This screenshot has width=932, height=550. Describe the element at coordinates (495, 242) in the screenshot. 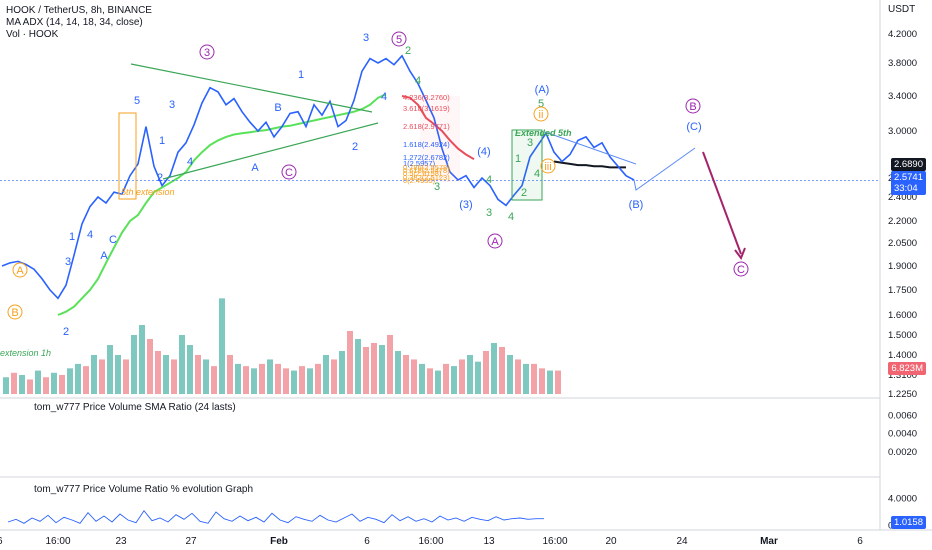

I see `purple-wave-a: A` at that location.